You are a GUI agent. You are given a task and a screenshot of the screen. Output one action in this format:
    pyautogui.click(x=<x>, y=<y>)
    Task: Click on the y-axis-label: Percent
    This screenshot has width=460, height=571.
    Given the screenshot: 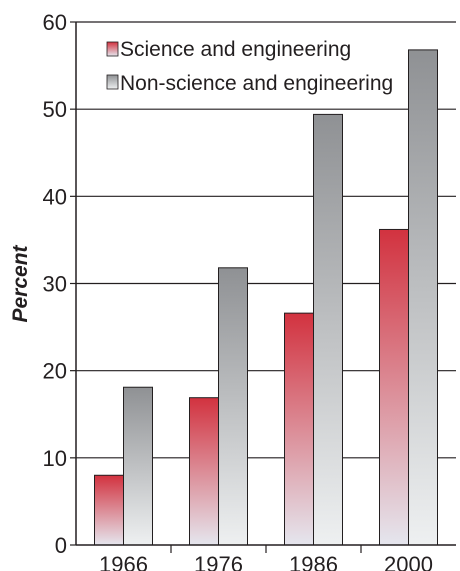 What is the action you would take?
    pyautogui.click(x=20, y=283)
    